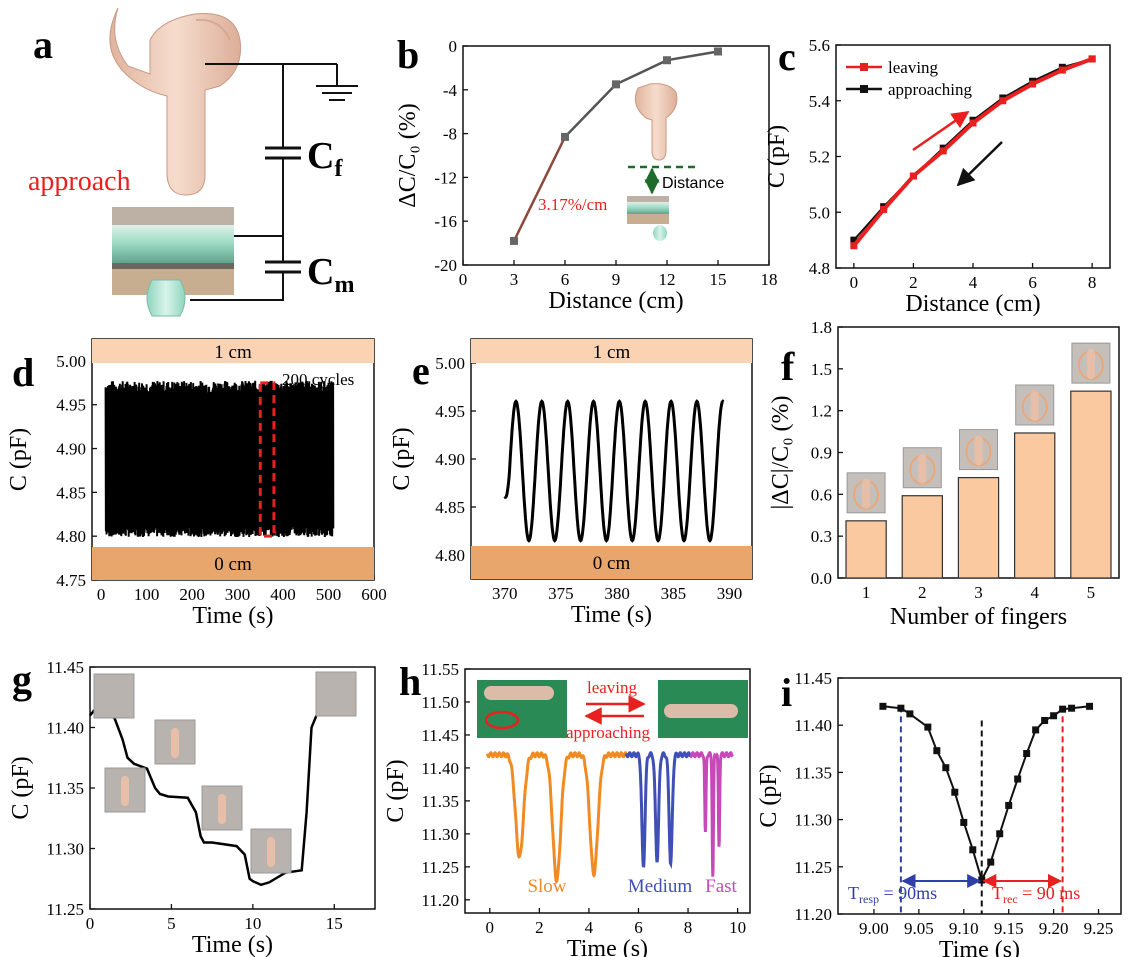 The image size is (1129, 957). What do you see at coordinates (667, 279) in the screenshot?
I see `x-tick-label: 12` at bounding box center [667, 279].